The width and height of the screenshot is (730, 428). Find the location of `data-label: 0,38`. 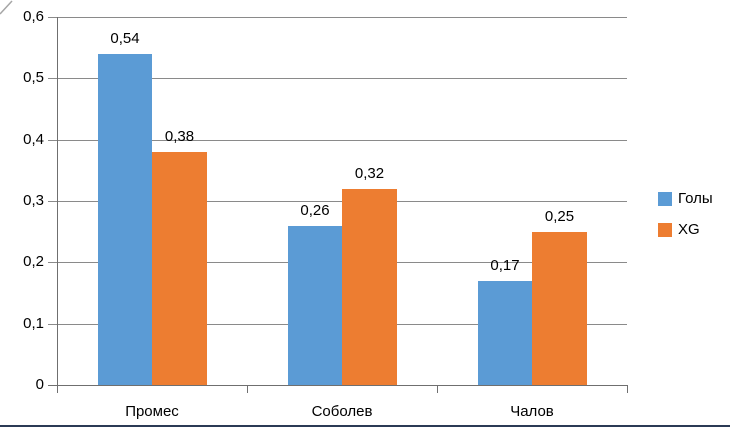

data-label: 0,38 is located at coordinates (179, 136).